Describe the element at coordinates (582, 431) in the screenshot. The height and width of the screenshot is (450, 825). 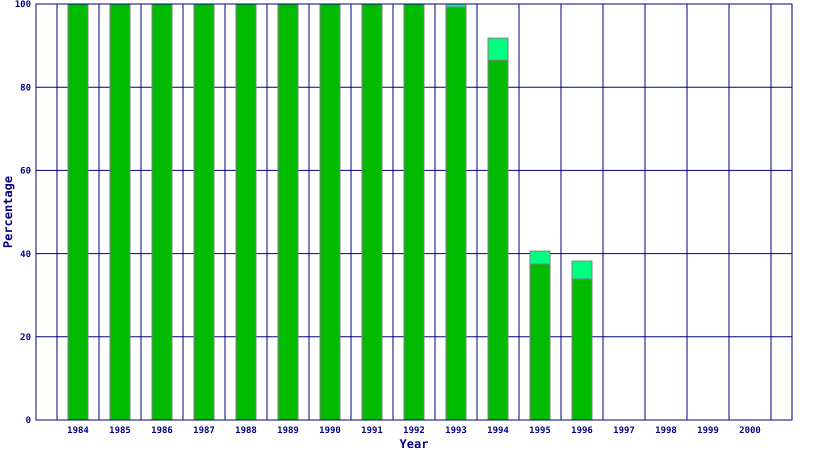
I see `x-tick-label: 1996` at that location.